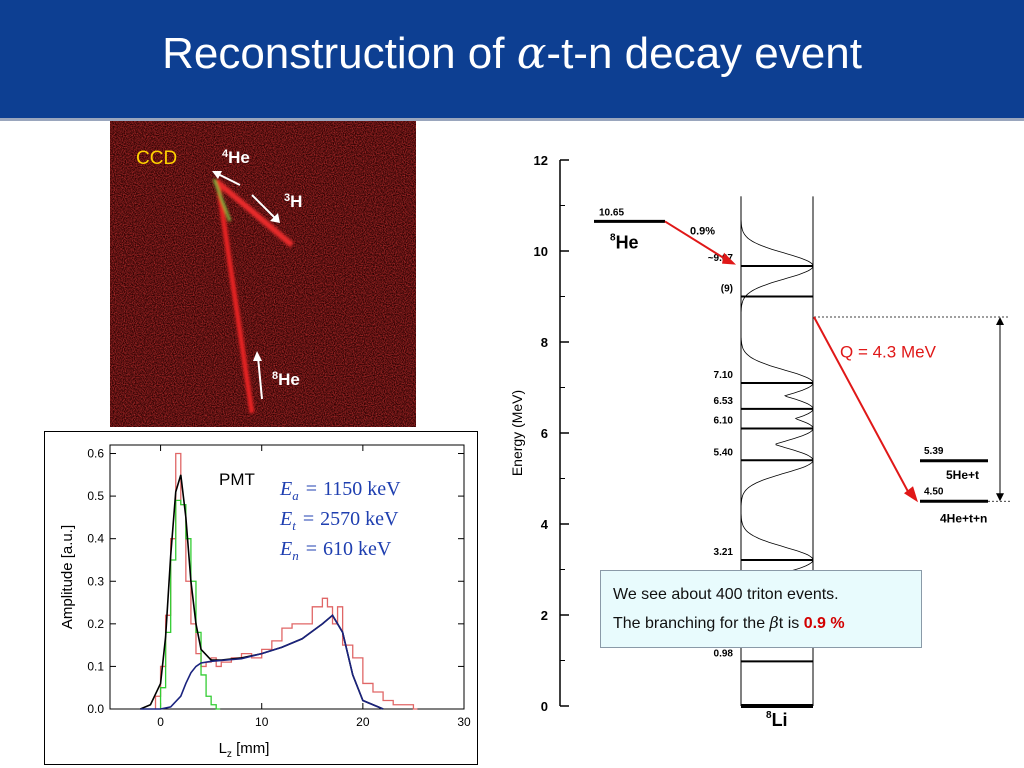 The height and width of the screenshot is (768, 1024). I want to click on level-ylabel: Energy (MeV), so click(517, 433).